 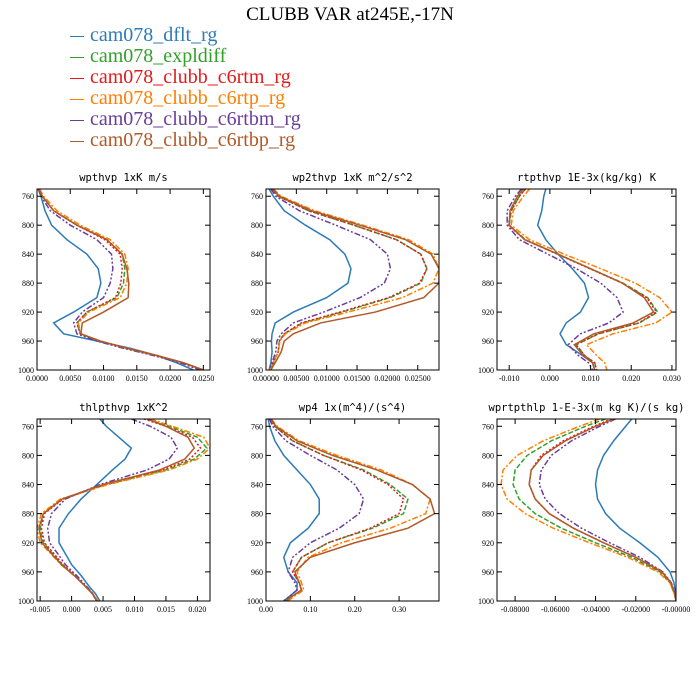 What do you see at coordinates (185, 119) in the screenshot?
I see `legend-entry: cam078_clubb_c6rtbm_rg` at bounding box center [185, 119].